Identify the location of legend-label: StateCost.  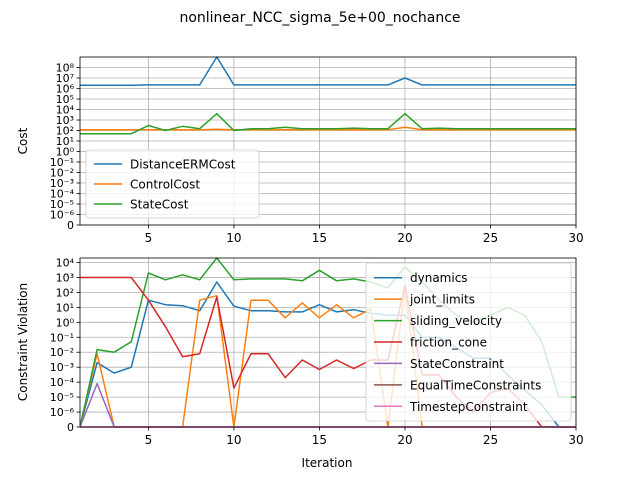
(159, 205).